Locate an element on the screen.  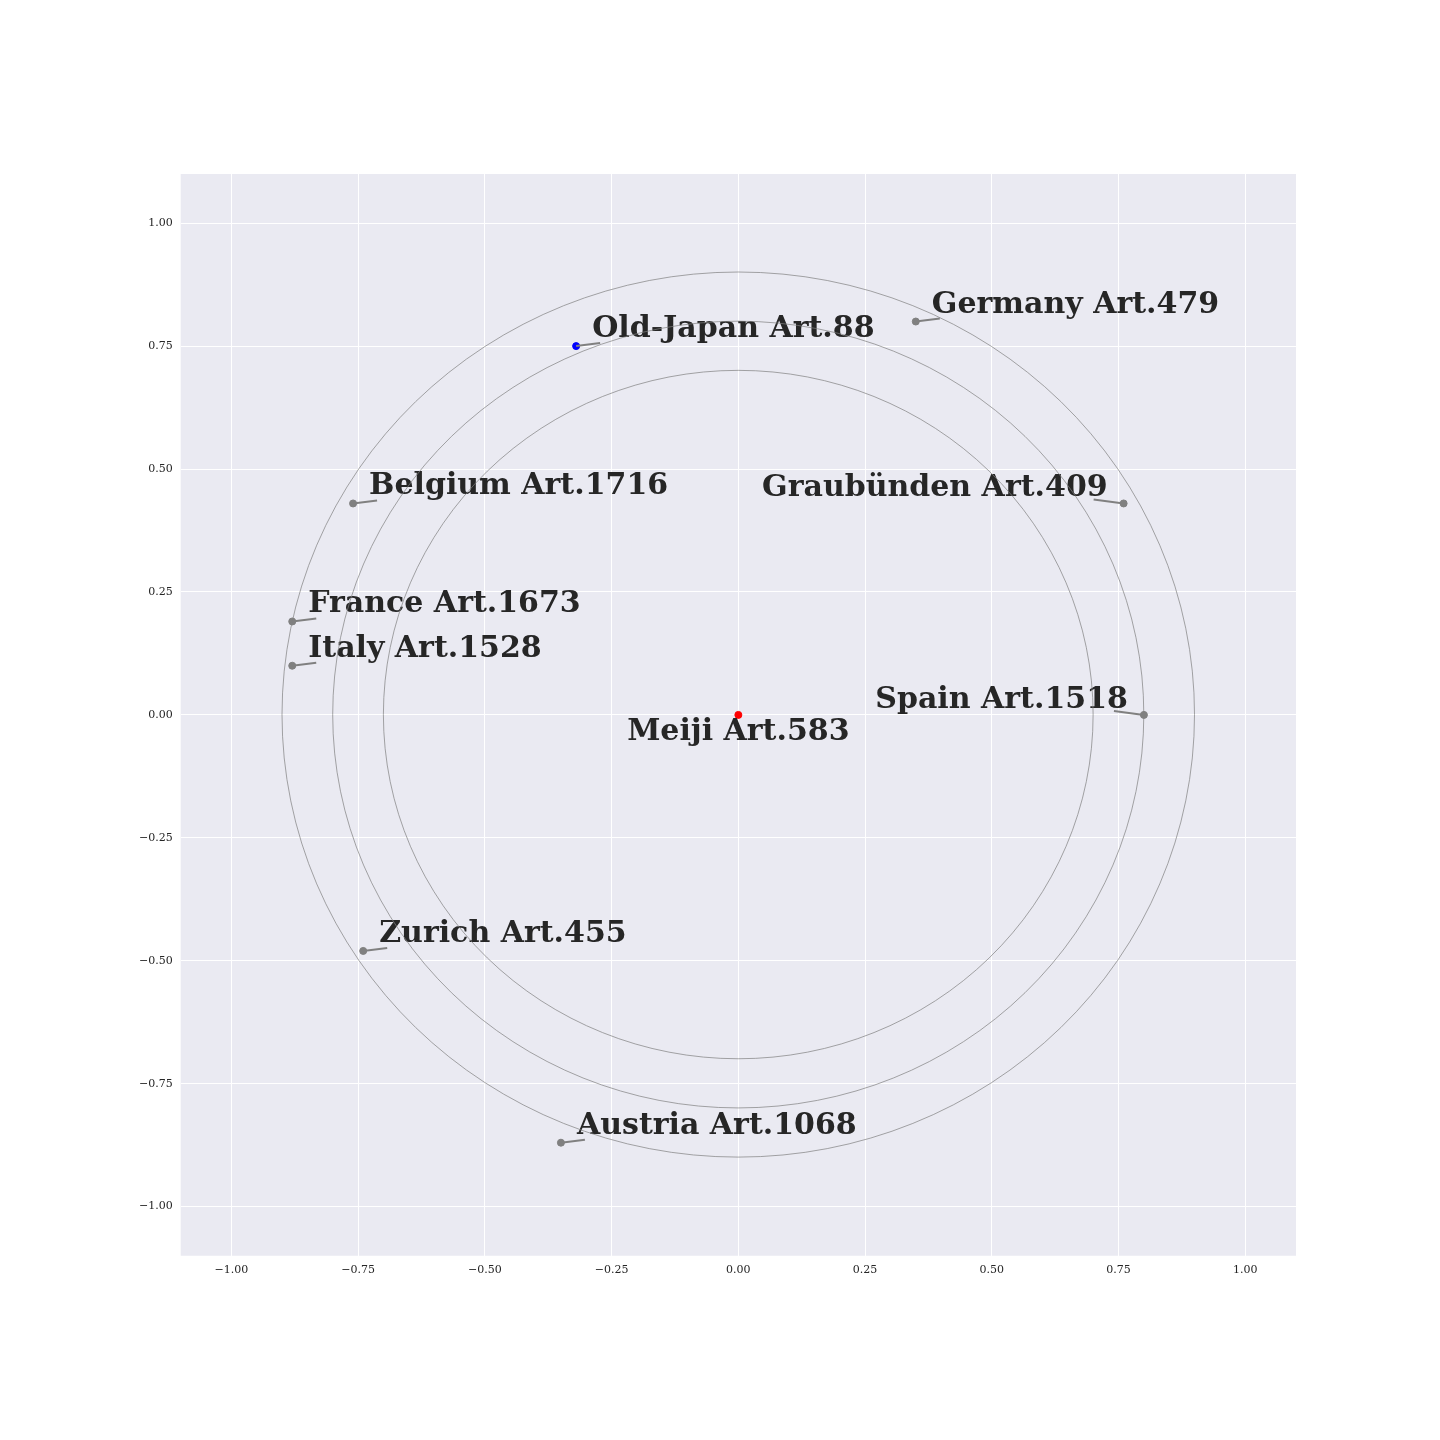
x-tick-label: 0.50 is located at coordinates (992, 1270).